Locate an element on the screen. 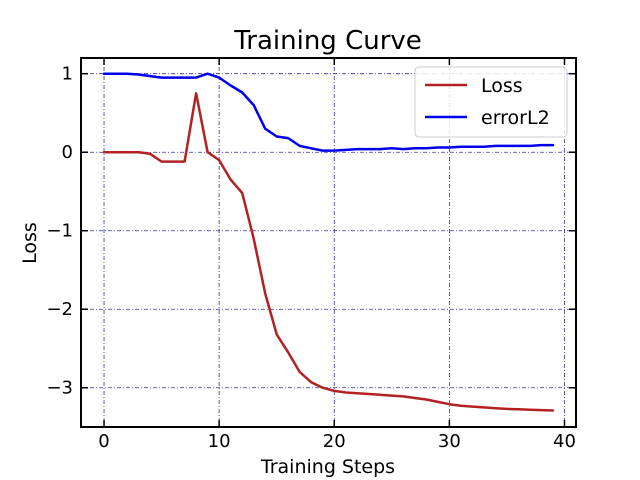  x-tick-label: 20 is located at coordinates (334, 441).